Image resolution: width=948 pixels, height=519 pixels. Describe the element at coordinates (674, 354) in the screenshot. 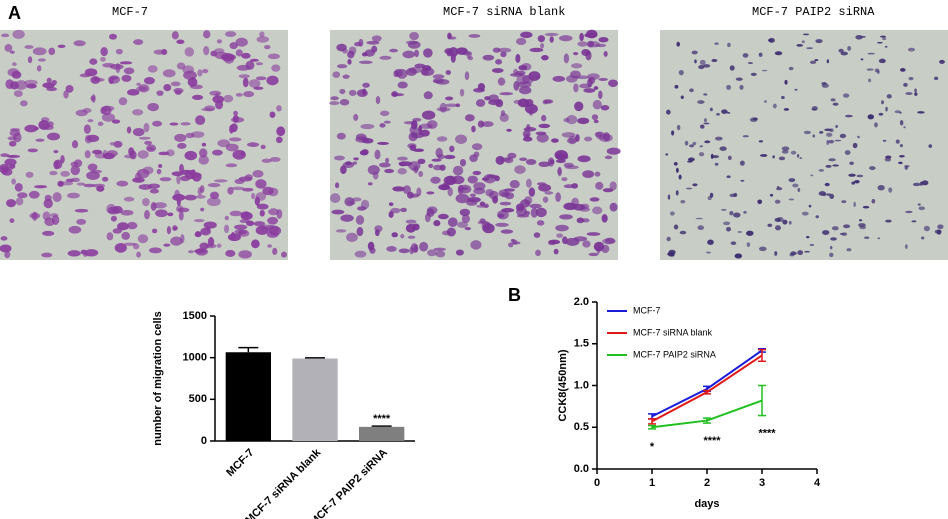

I see `legend-label: MCF-7 PAIP2 siRNA` at that location.